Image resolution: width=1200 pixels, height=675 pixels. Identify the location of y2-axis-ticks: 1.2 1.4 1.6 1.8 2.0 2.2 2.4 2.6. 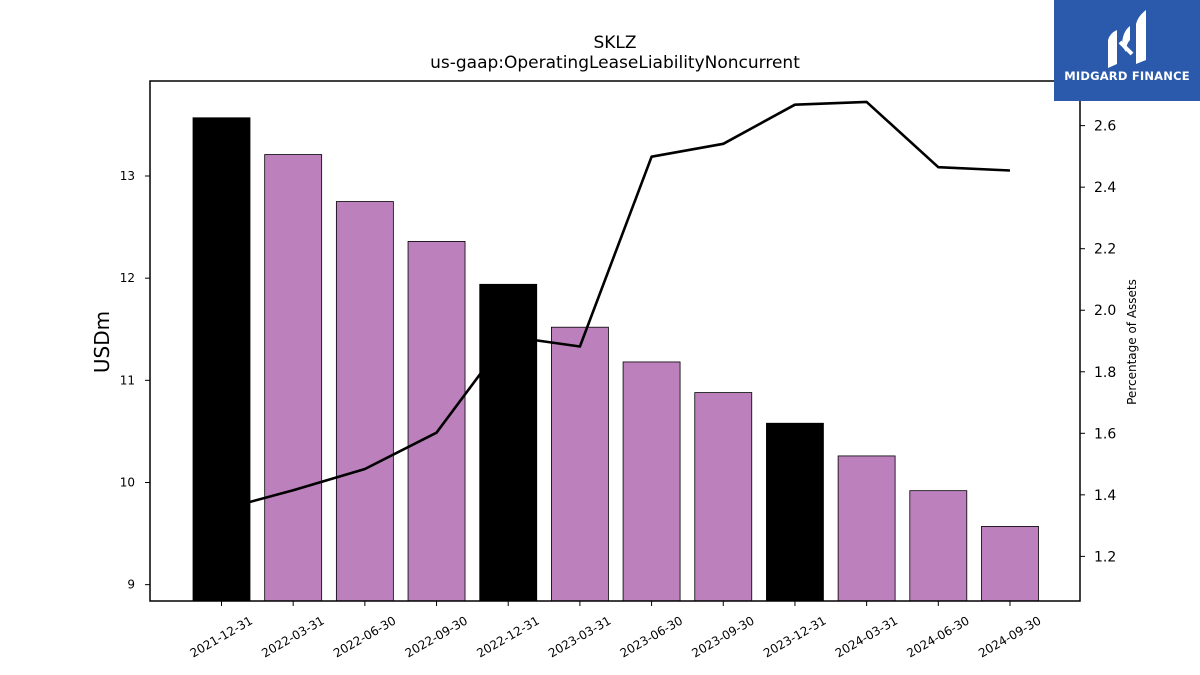
(1098, 342).